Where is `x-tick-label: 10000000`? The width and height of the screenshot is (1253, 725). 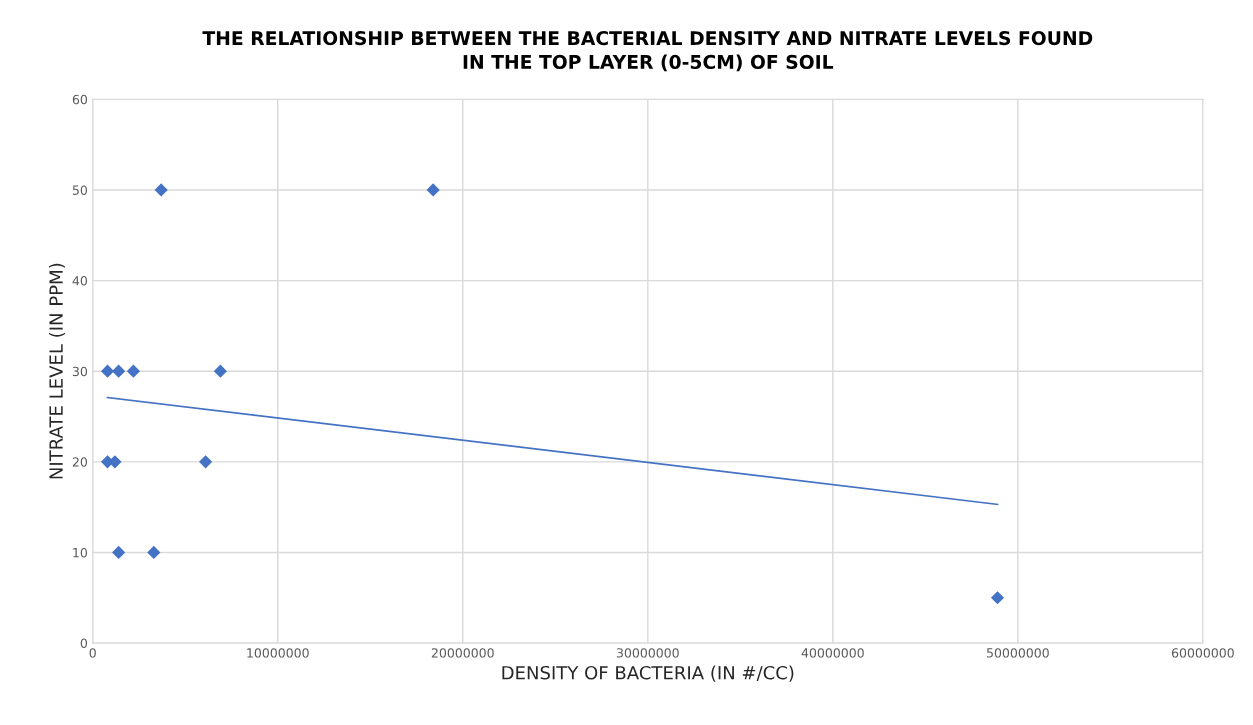 x-tick-label: 10000000 is located at coordinates (278, 653).